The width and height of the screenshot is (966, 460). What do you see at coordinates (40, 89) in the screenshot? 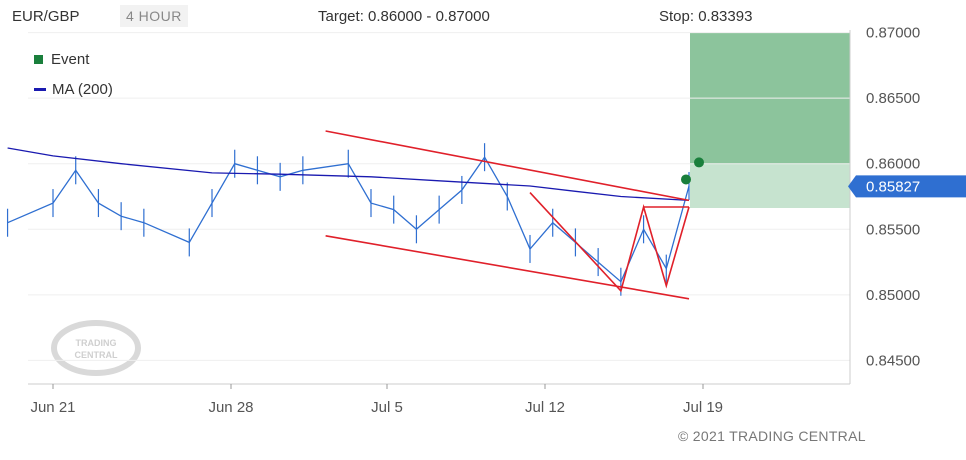
I see `ma-swatch` at bounding box center [40, 89].